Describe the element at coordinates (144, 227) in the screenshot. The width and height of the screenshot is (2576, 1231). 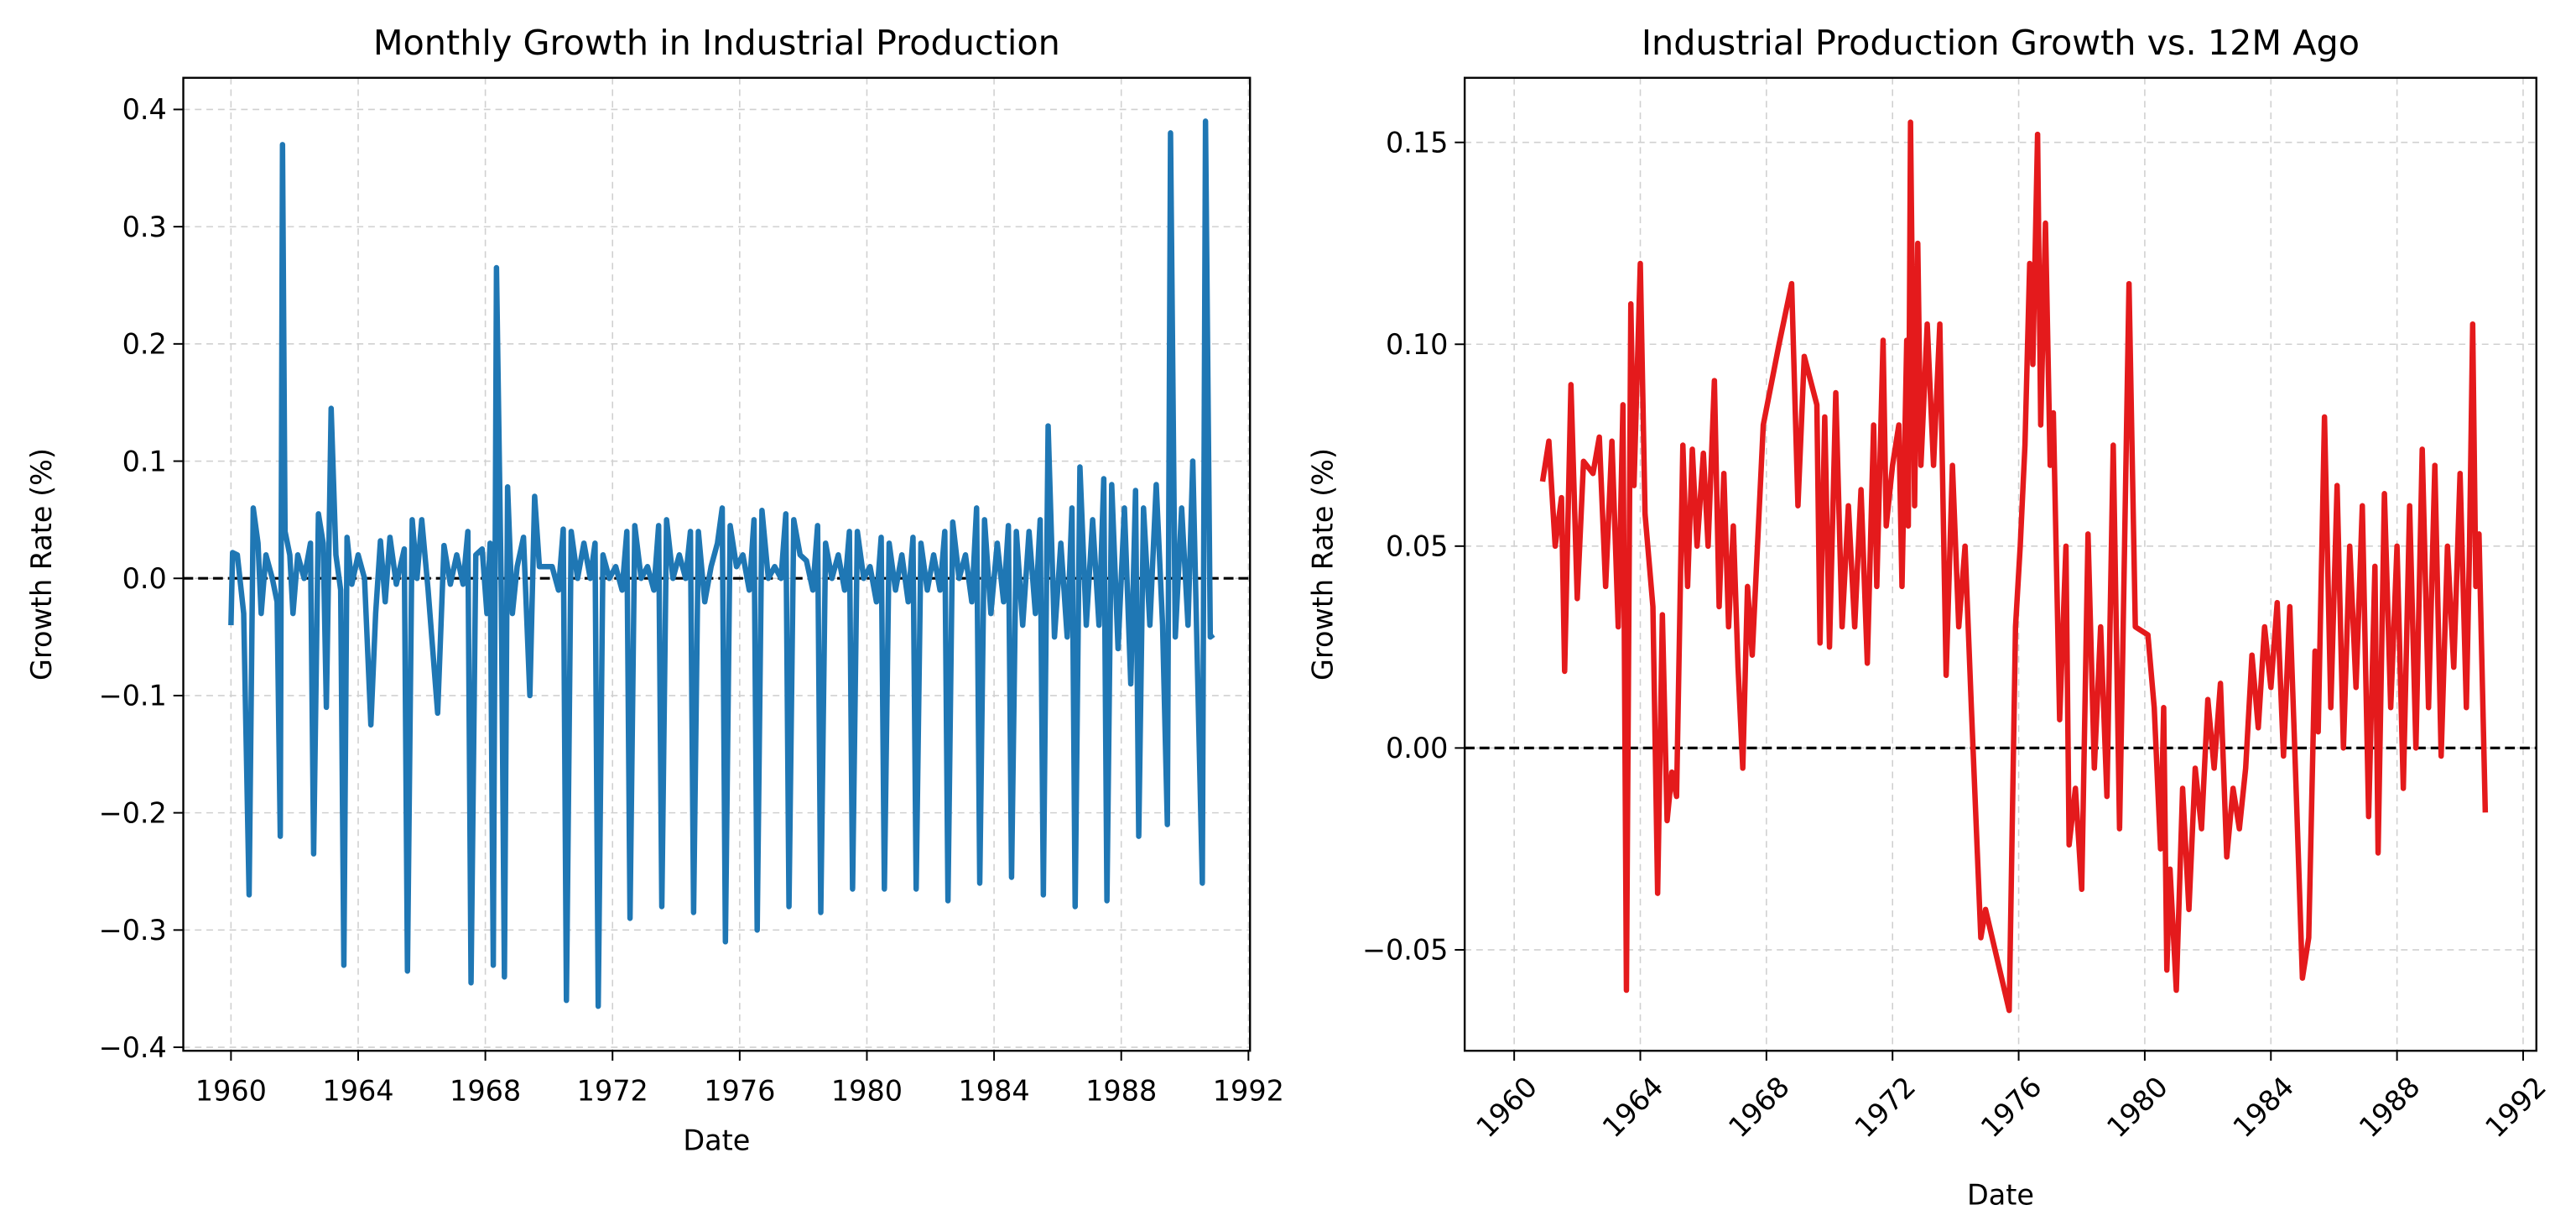
I see `y-tick-label: 0.3` at that location.